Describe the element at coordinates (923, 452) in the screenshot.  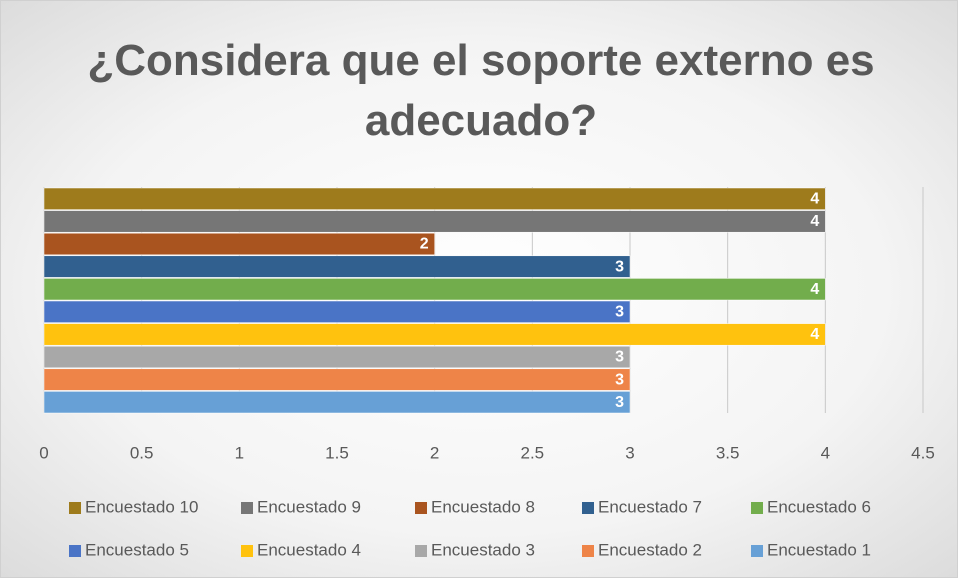
I see `x-tick-label: 4.5` at that location.